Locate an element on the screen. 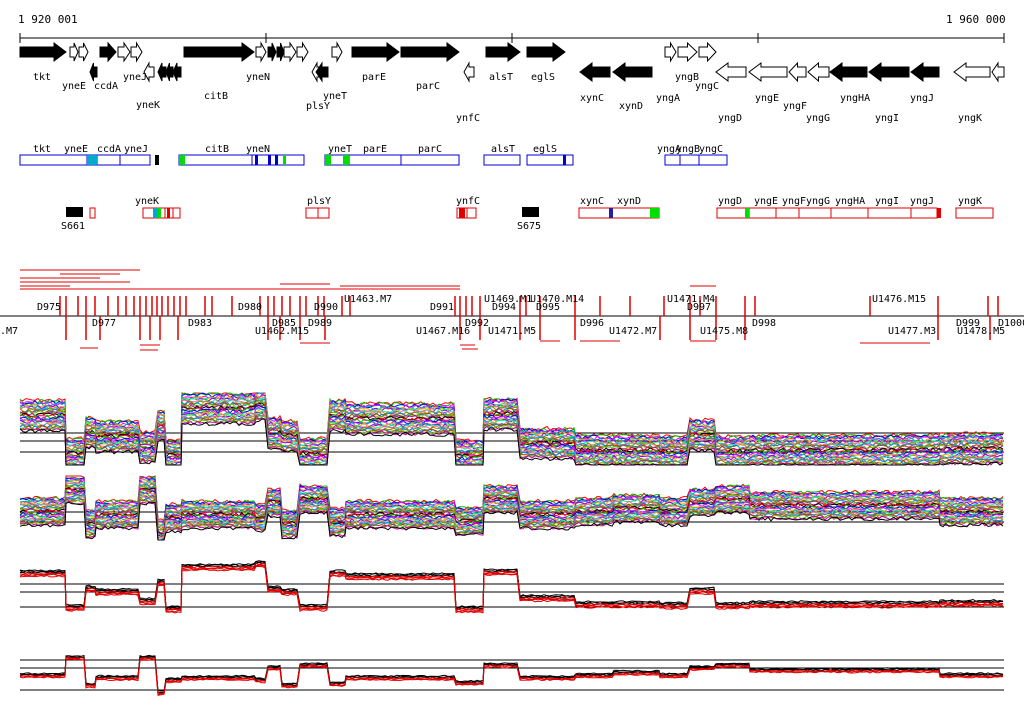 The image size is (1024, 714). gene-label: yngHA is located at coordinates (855, 98).